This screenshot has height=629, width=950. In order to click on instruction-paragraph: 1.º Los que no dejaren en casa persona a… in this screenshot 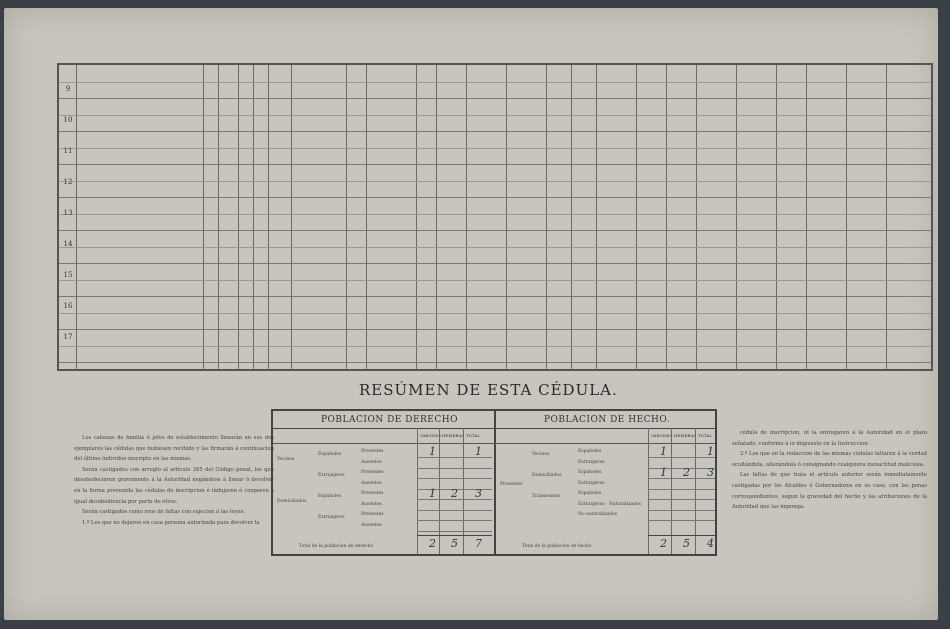, I will do `click(171, 522)`.